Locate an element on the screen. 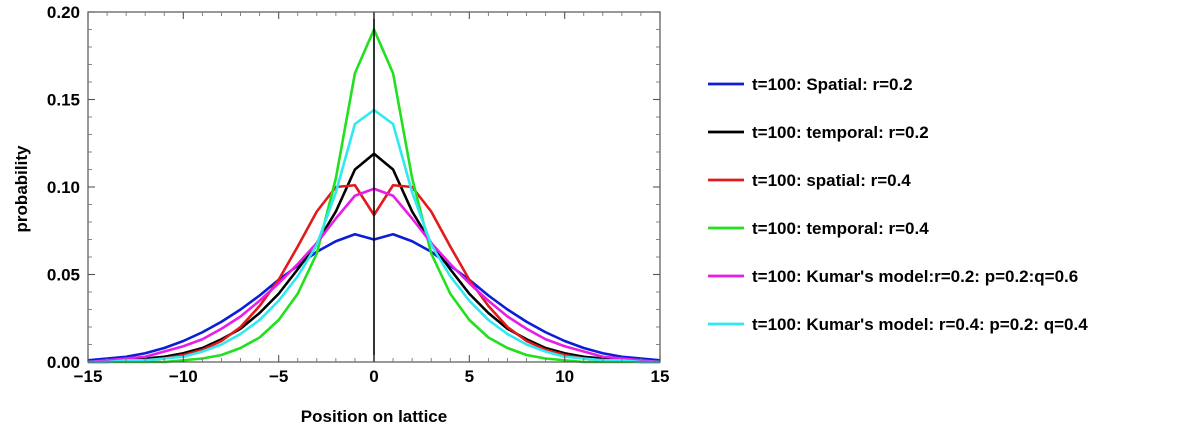  x-tick-label: 10 is located at coordinates (564, 376).